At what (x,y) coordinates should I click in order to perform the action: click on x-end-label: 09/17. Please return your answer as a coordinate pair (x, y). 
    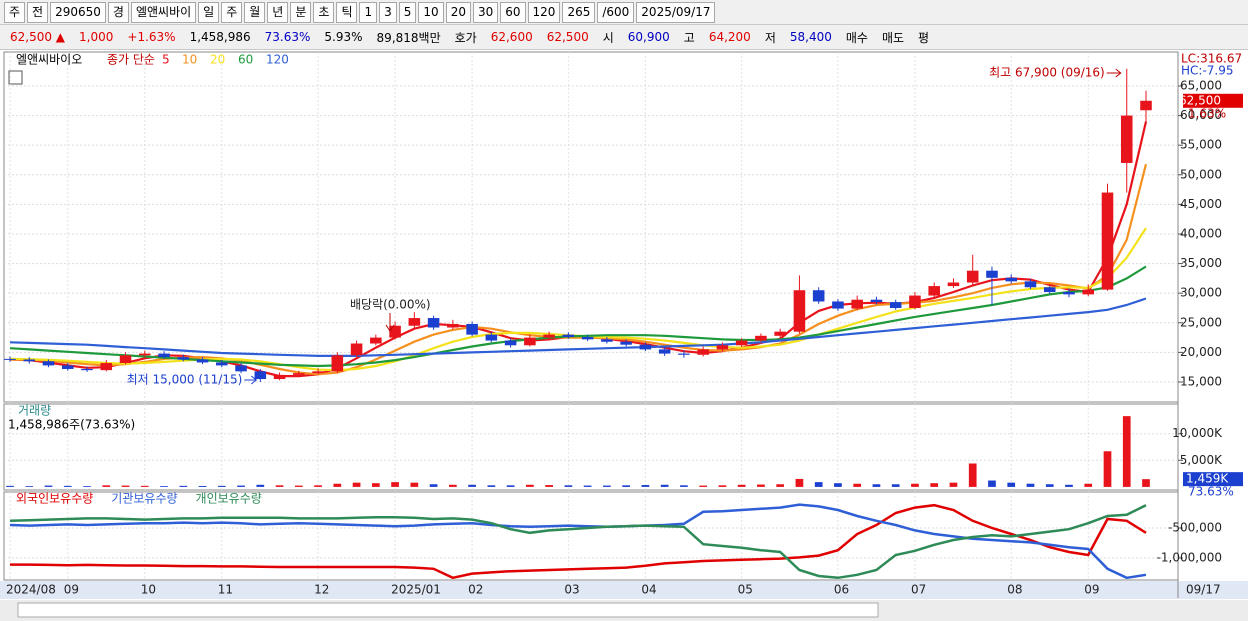
    Looking at the image, I should click on (1203, 590).